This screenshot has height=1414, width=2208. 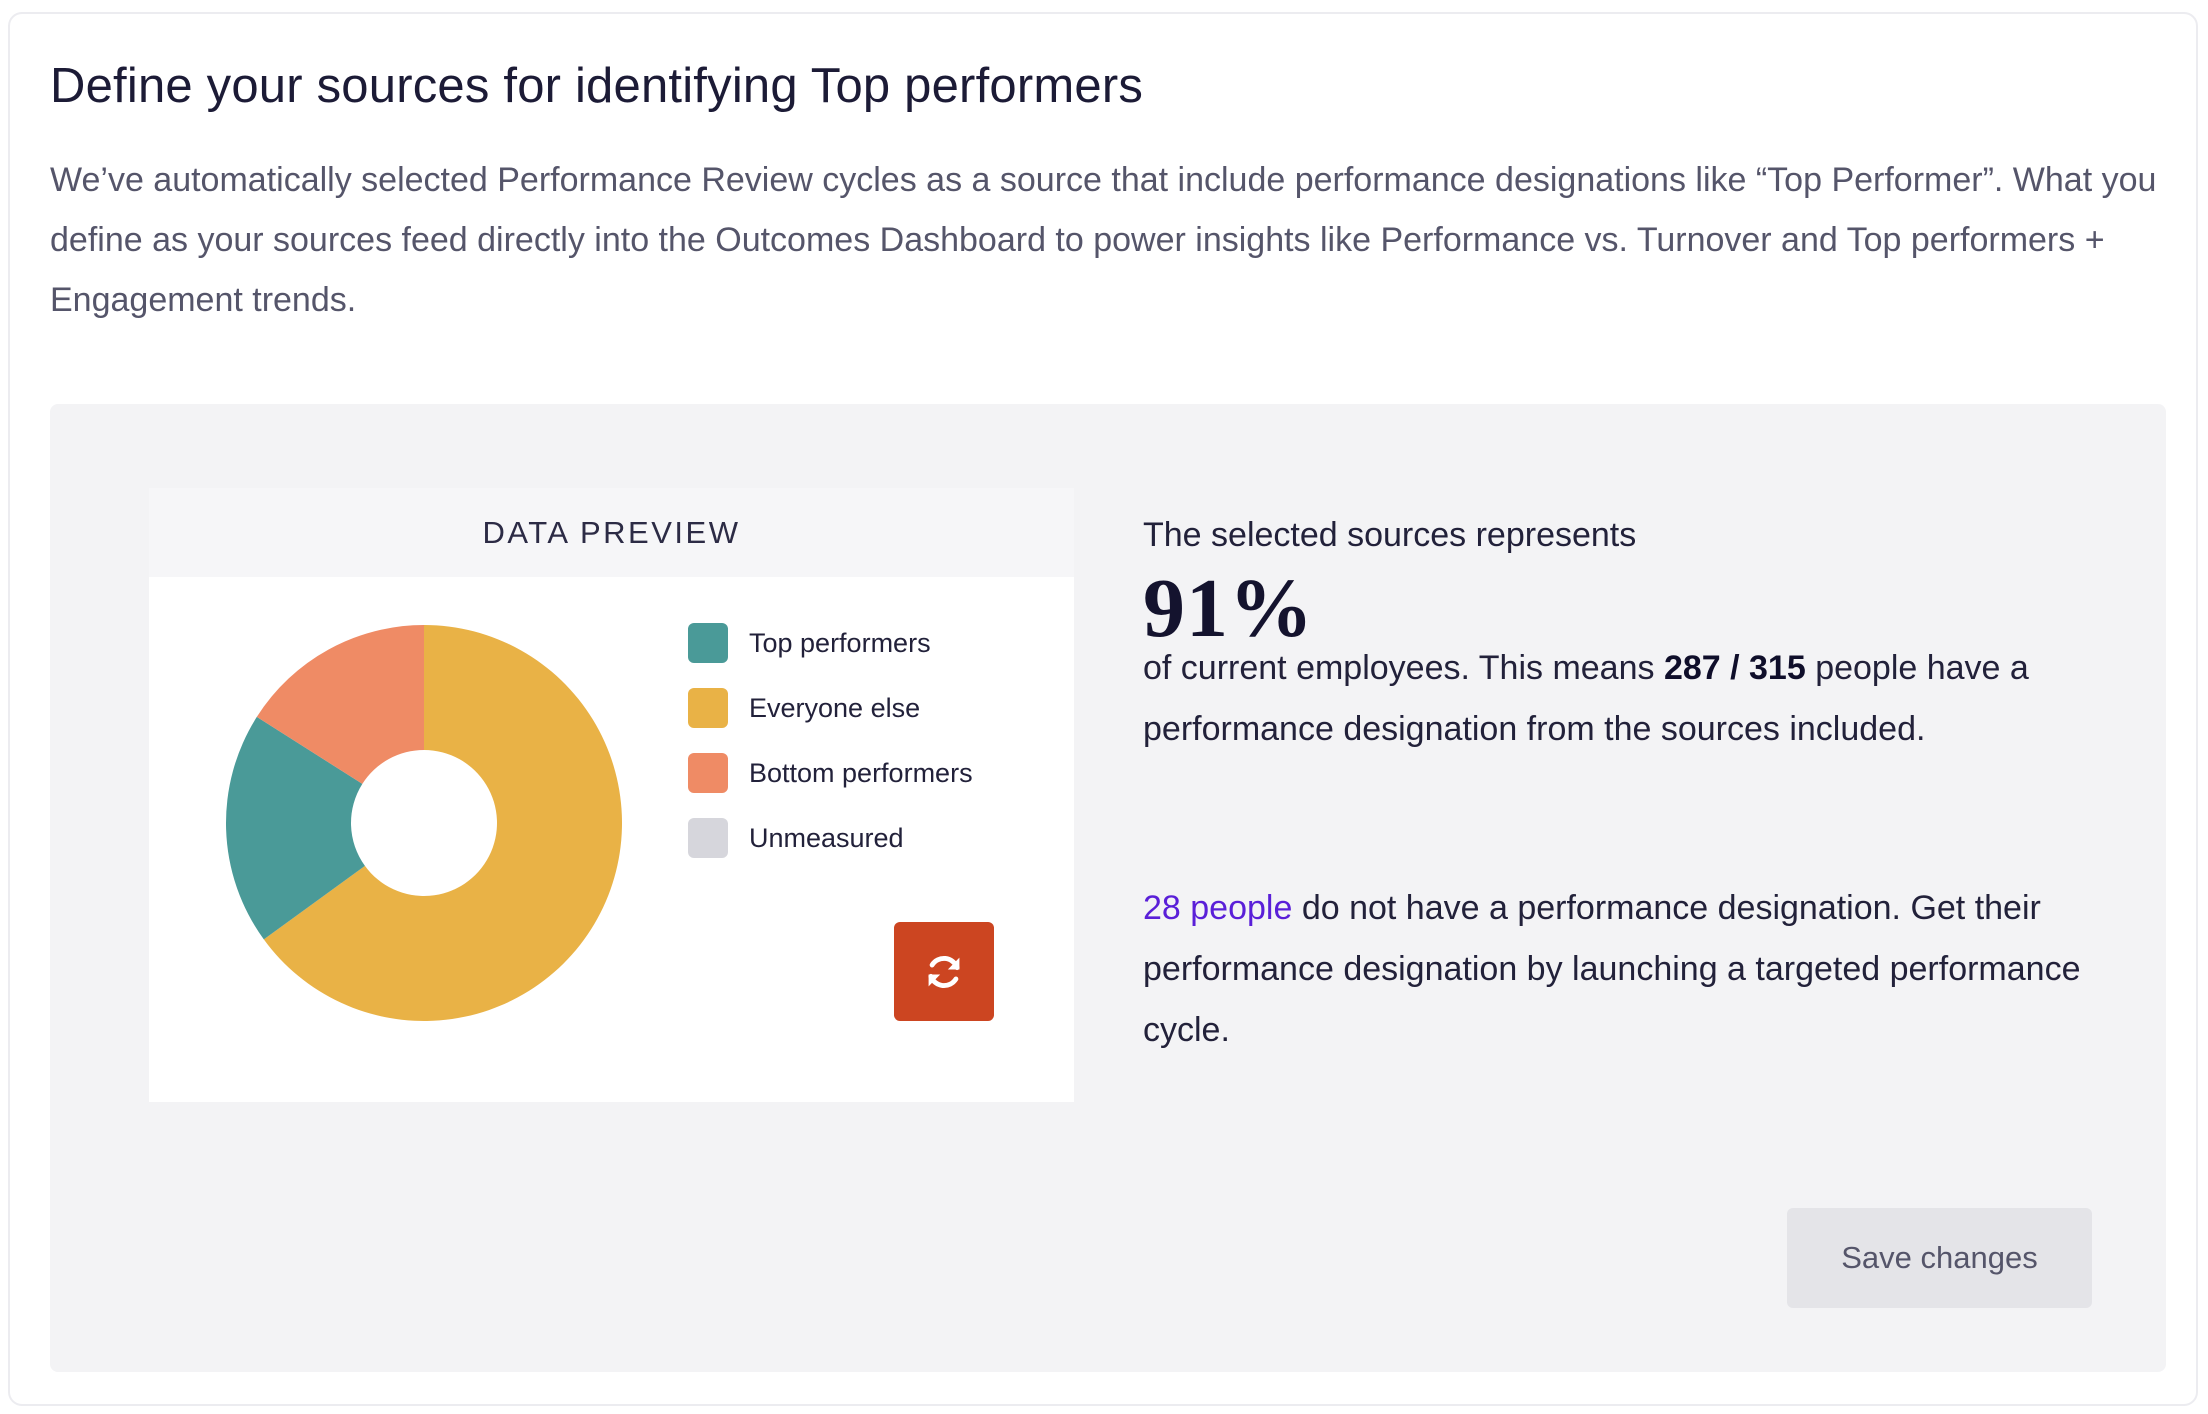 What do you see at coordinates (840, 642) in the screenshot?
I see `legend-label: Top performers` at bounding box center [840, 642].